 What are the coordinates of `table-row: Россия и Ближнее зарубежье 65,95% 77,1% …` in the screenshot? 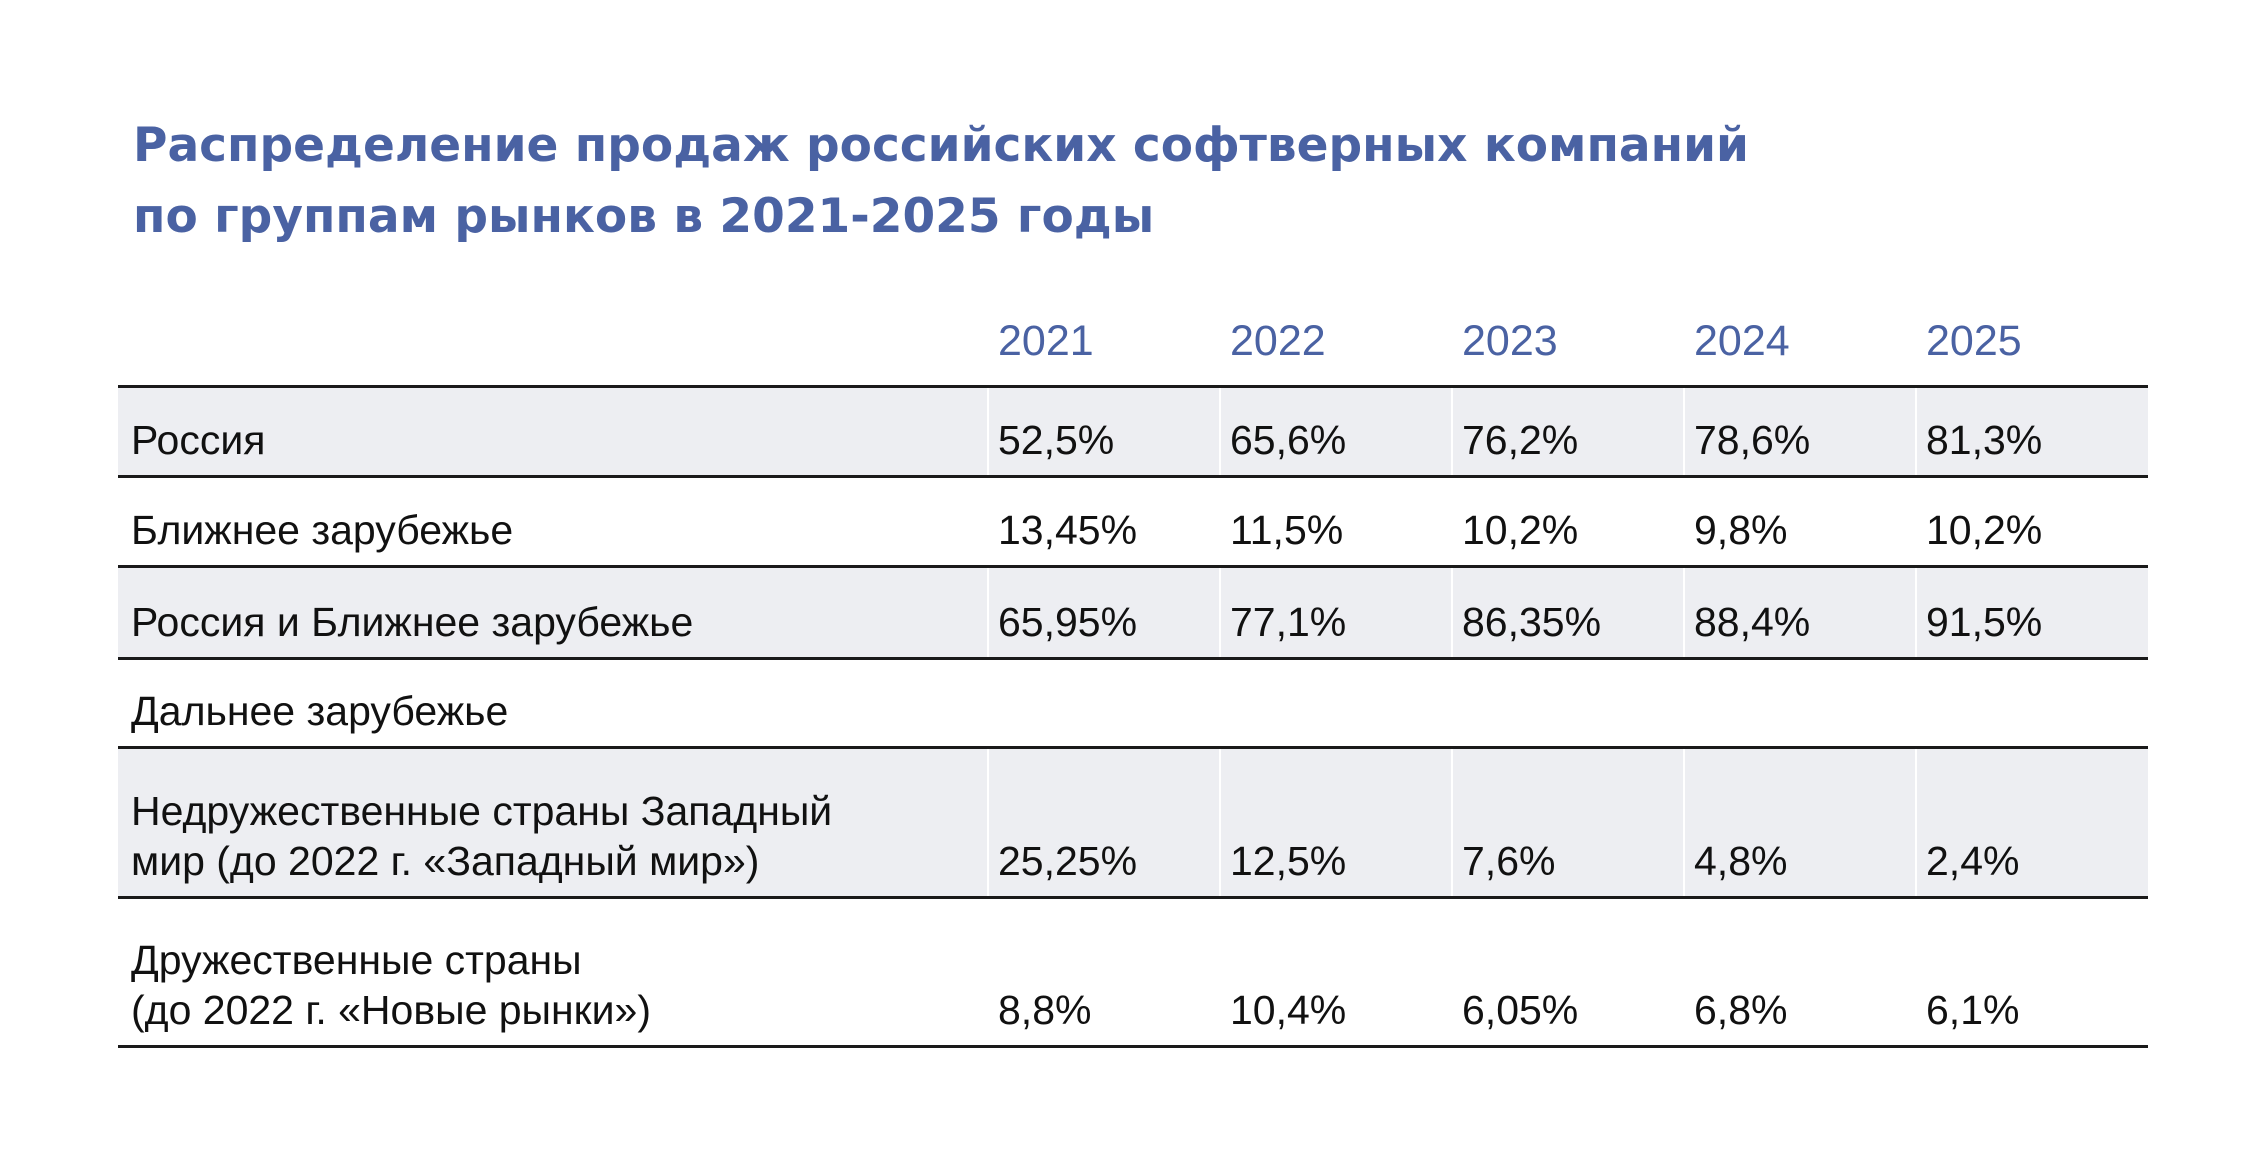 It's located at (1133, 611).